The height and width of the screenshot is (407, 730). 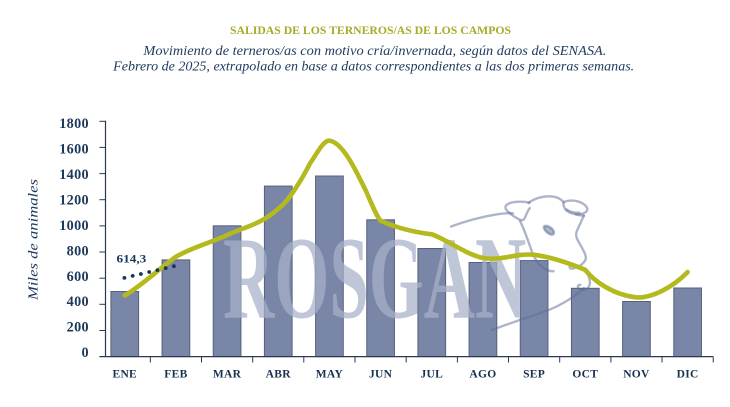 I want to click on svg-text: 200, so click(x=78, y=328).